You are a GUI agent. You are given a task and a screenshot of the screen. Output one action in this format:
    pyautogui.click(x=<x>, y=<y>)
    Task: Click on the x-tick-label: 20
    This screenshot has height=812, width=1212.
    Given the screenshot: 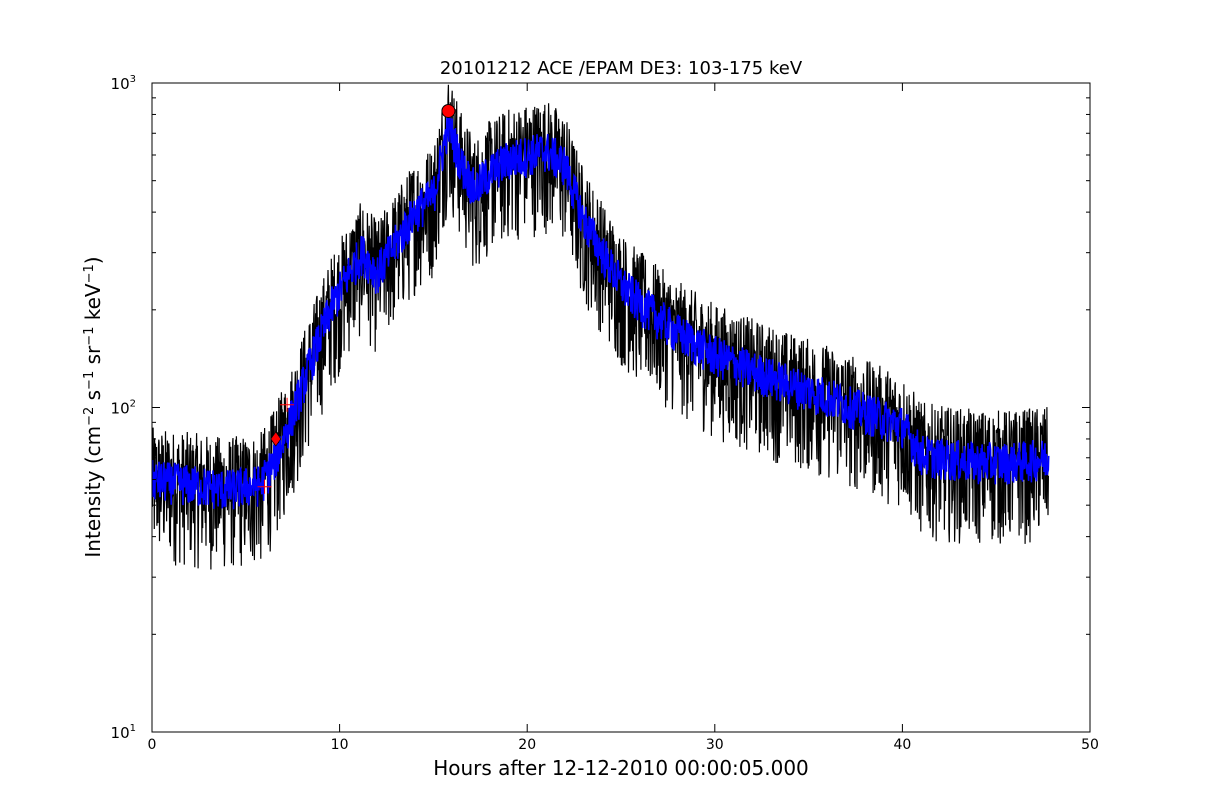 What is the action you would take?
    pyautogui.click(x=527, y=745)
    